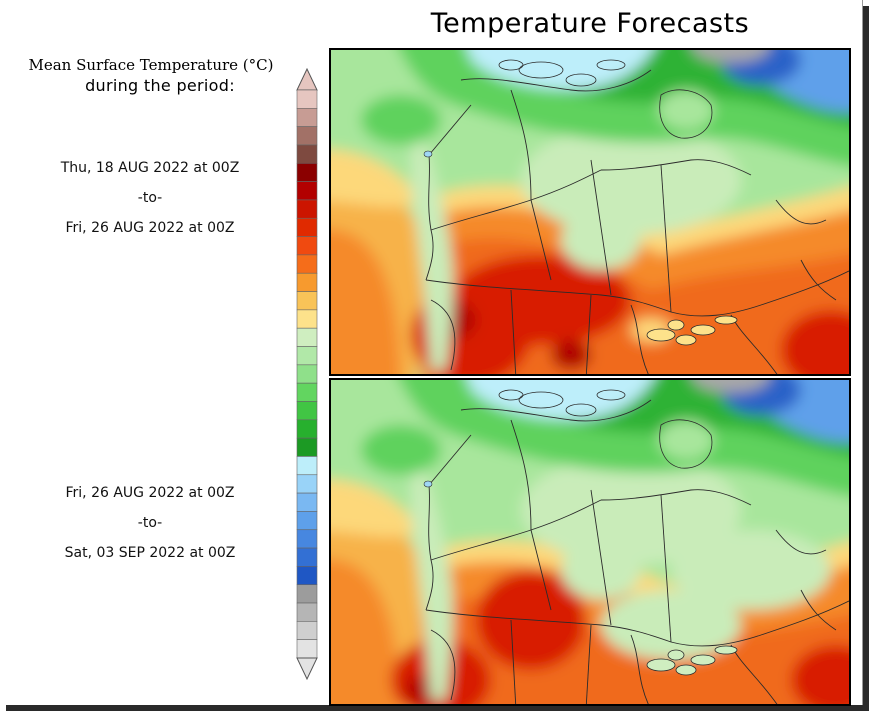 The height and width of the screenshot is (723, 882). What do you see at coordinates (151, 65) in the screenshot?
I see `legend-heading-line1: Mean Surface Temperature (°C)` at bounding box center [151, 65].